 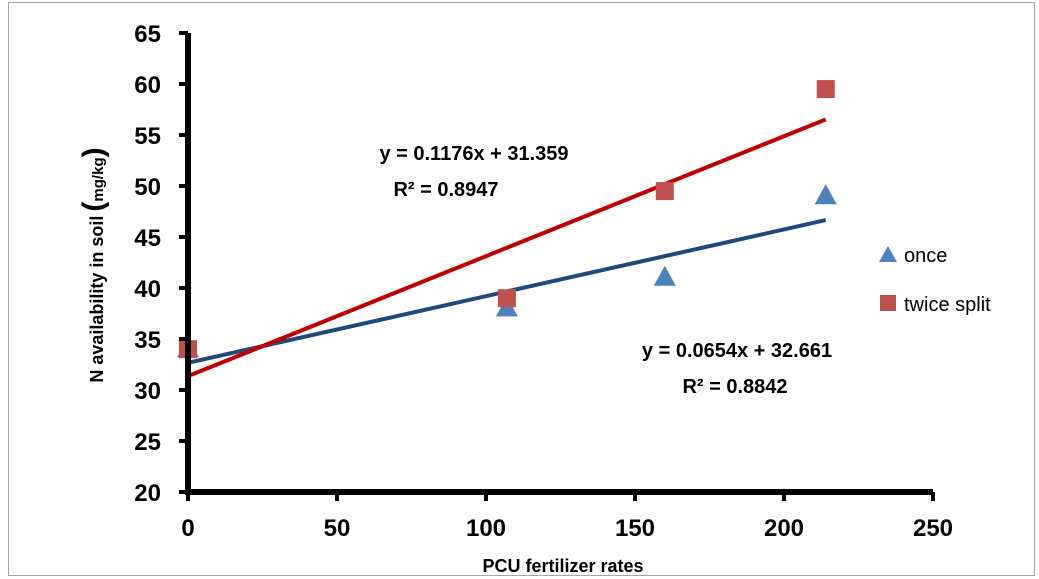 I want to click on y-tick-label: 55, so click(x=147, y=136).